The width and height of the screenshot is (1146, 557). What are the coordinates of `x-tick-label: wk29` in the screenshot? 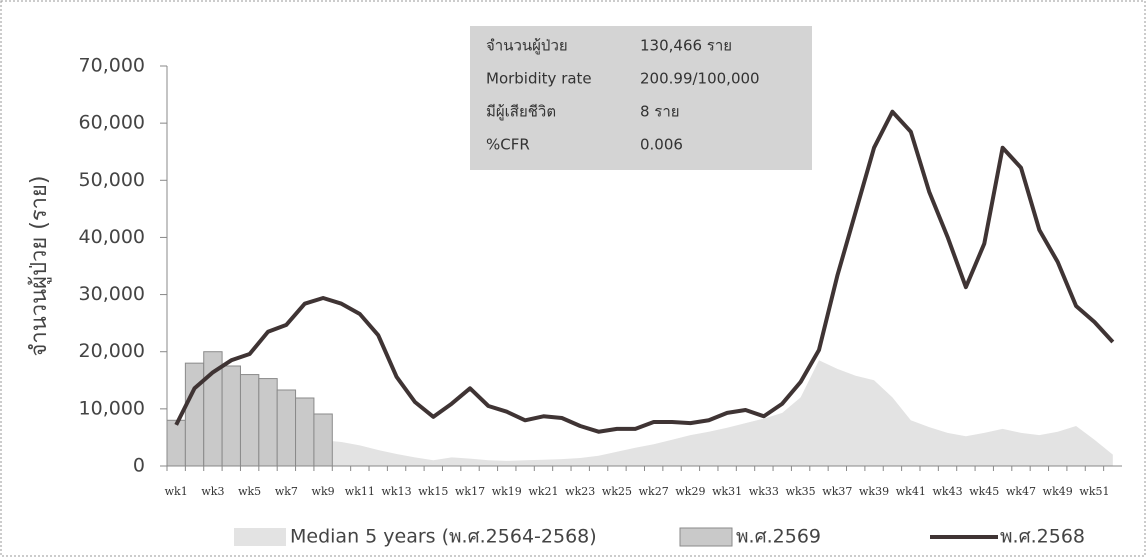 It's located at (690, 491).